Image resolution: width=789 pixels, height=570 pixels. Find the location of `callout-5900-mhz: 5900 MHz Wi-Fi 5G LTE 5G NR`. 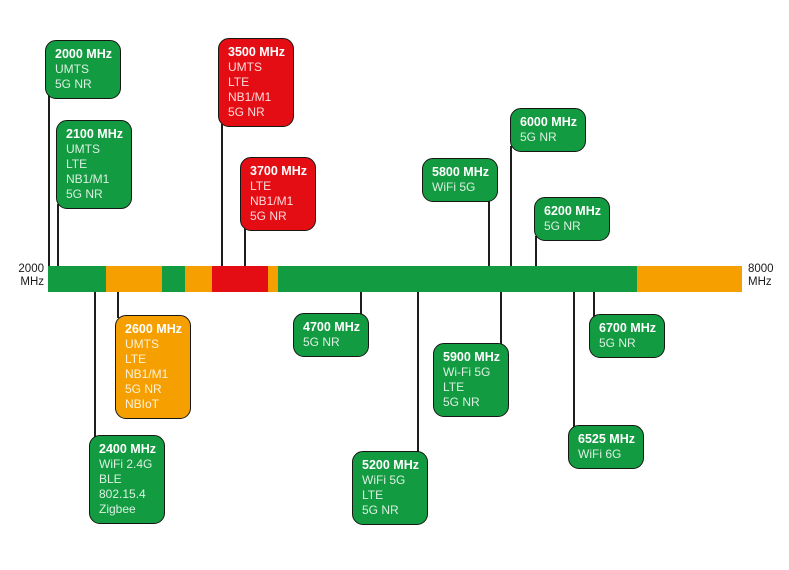

callout-5900-mhz: 5900 MHz Wi-Fi 5G LTE 5G NR is located at coordinates (471, 380).